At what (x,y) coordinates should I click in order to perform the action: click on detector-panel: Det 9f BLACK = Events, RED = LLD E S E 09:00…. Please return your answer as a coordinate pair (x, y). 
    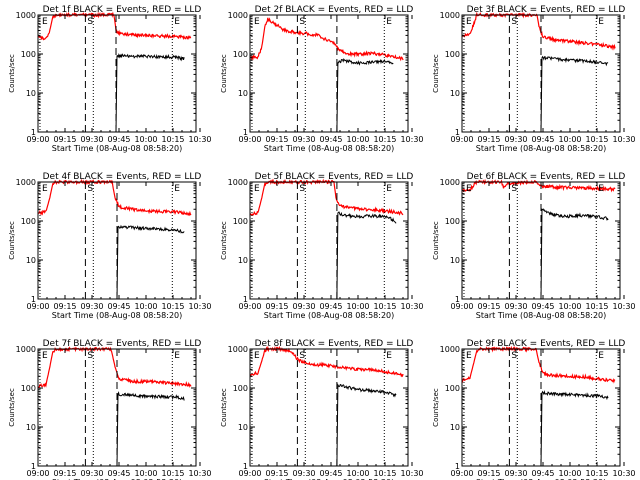
    Looking at the image, I should click on (534, 409).